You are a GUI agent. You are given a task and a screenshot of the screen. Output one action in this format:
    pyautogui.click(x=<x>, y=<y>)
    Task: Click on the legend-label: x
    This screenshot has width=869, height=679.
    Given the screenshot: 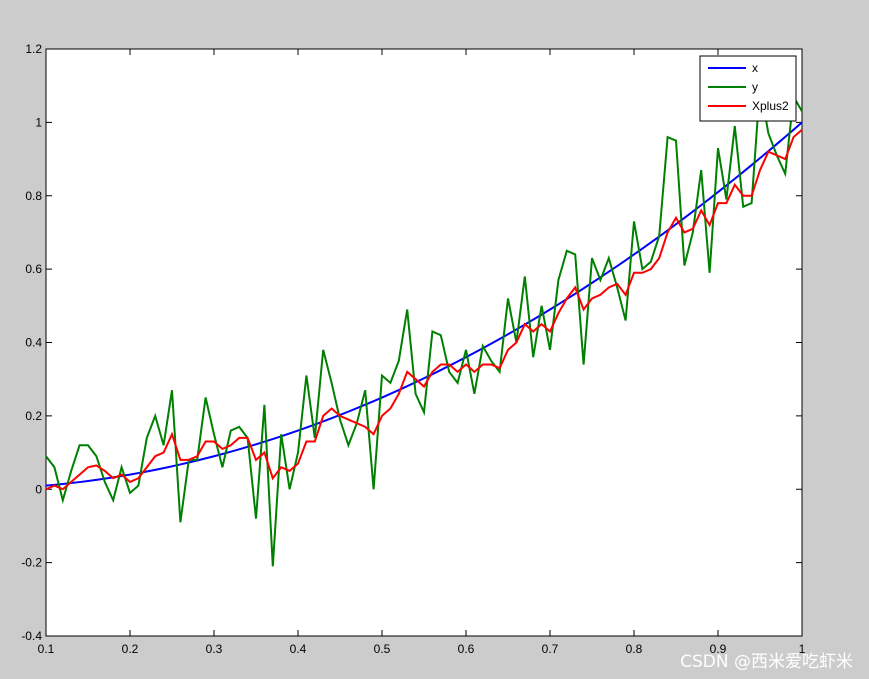 What is the action you would take?
    pyautogui.click(x=755, y=68)
    